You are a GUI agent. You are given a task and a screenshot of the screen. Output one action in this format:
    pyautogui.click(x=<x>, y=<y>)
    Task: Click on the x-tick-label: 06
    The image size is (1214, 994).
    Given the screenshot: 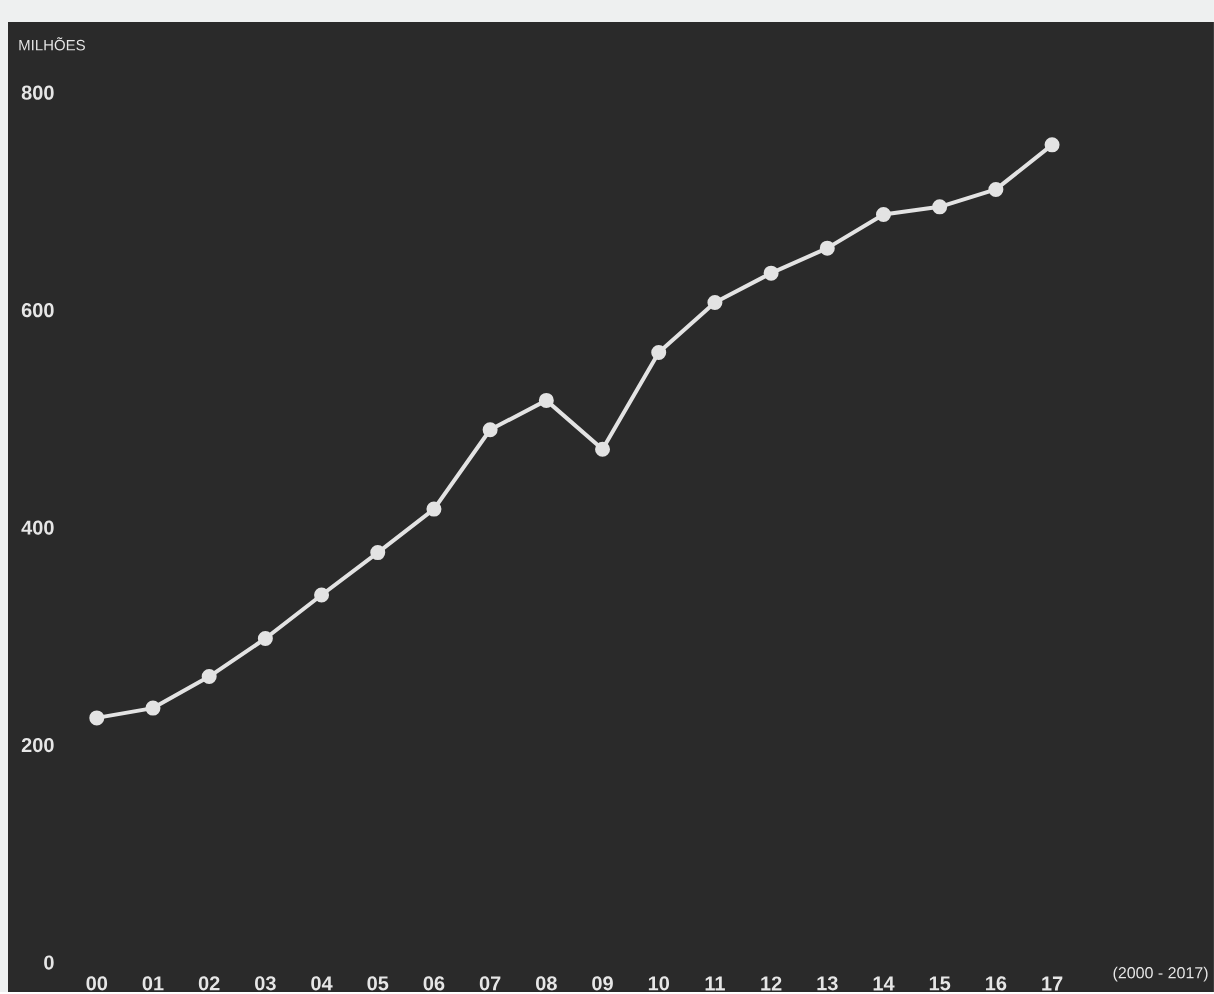 What is the action you would take?
    pyautogui.click(x=434, y=983)
    